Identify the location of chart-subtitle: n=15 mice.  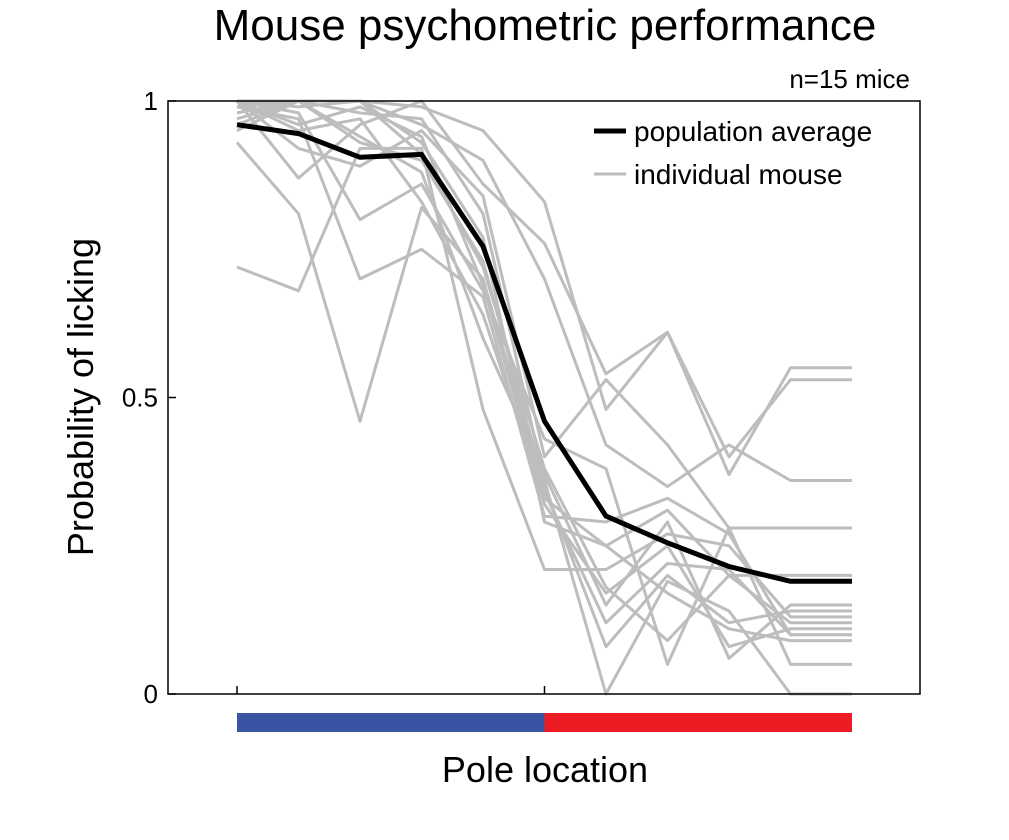
(849, 79).